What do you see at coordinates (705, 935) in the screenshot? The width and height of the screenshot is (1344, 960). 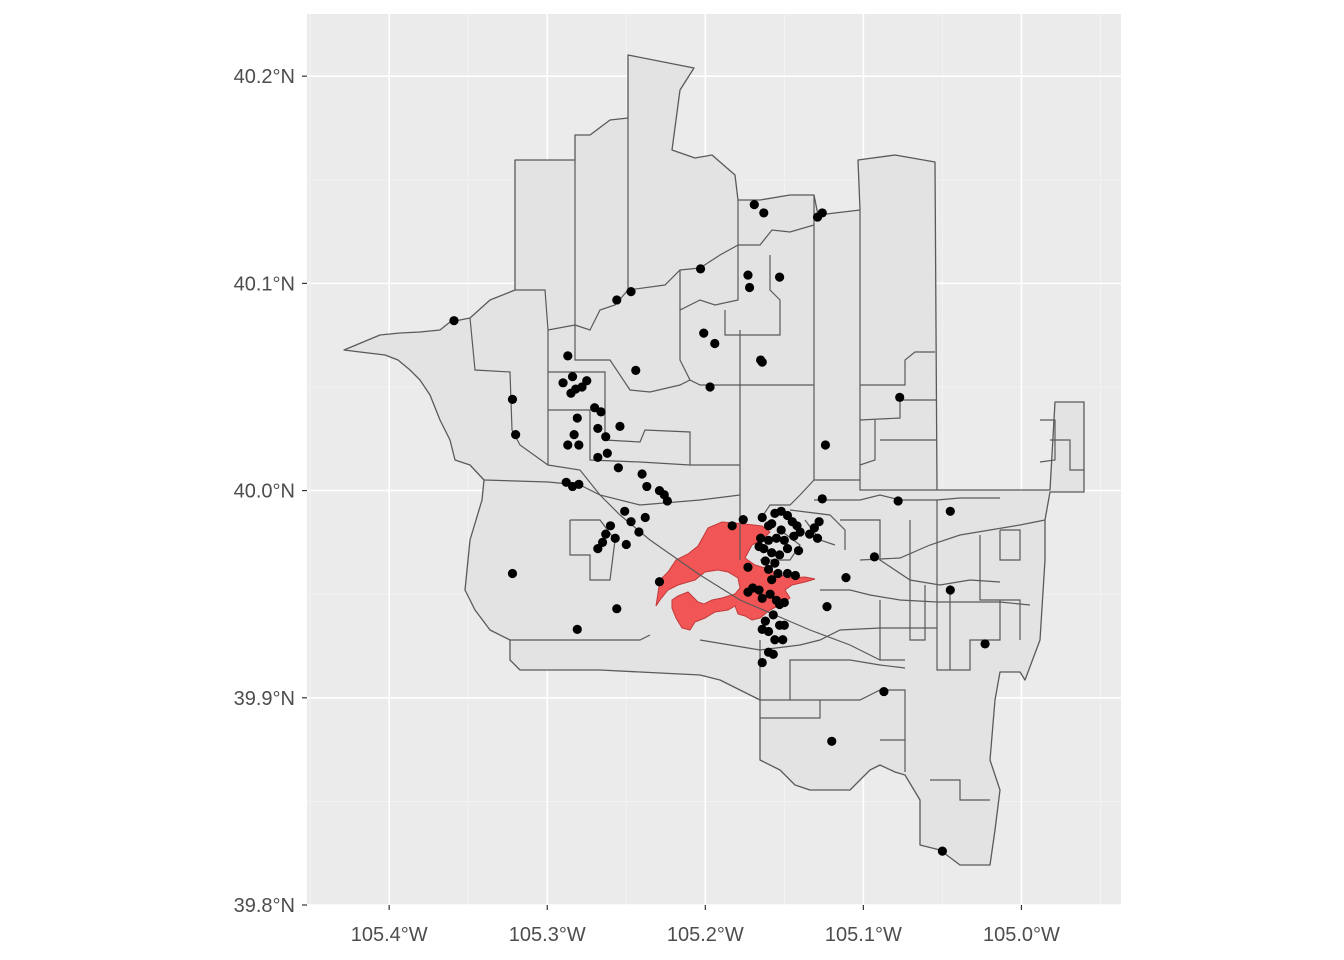 I see `x-tick-label: 105.2°W` at bounding box center [705, 935].